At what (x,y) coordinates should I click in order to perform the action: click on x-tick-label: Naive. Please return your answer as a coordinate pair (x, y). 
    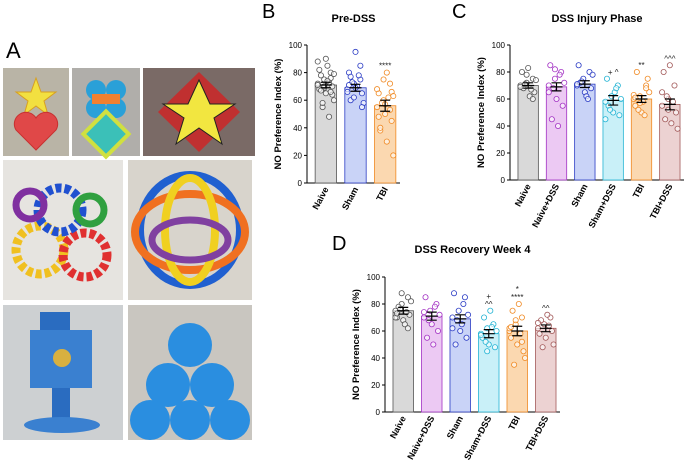
    Looking at the image, I should click on (398, 427).